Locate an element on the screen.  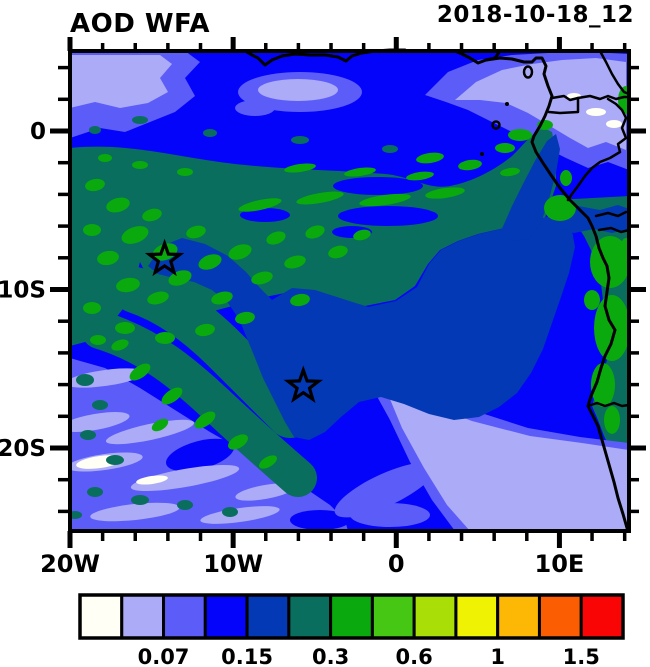
colorbar-tick-label: 0.6 is located at coordinates (414, 656).